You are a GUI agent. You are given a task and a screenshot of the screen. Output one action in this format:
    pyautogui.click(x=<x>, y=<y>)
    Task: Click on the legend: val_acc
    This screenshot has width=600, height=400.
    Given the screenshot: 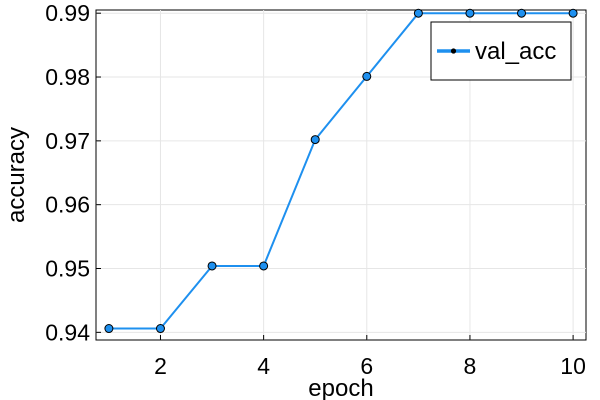 What is the action you would take?
    pyautogui.click(x=501, y=51)
    